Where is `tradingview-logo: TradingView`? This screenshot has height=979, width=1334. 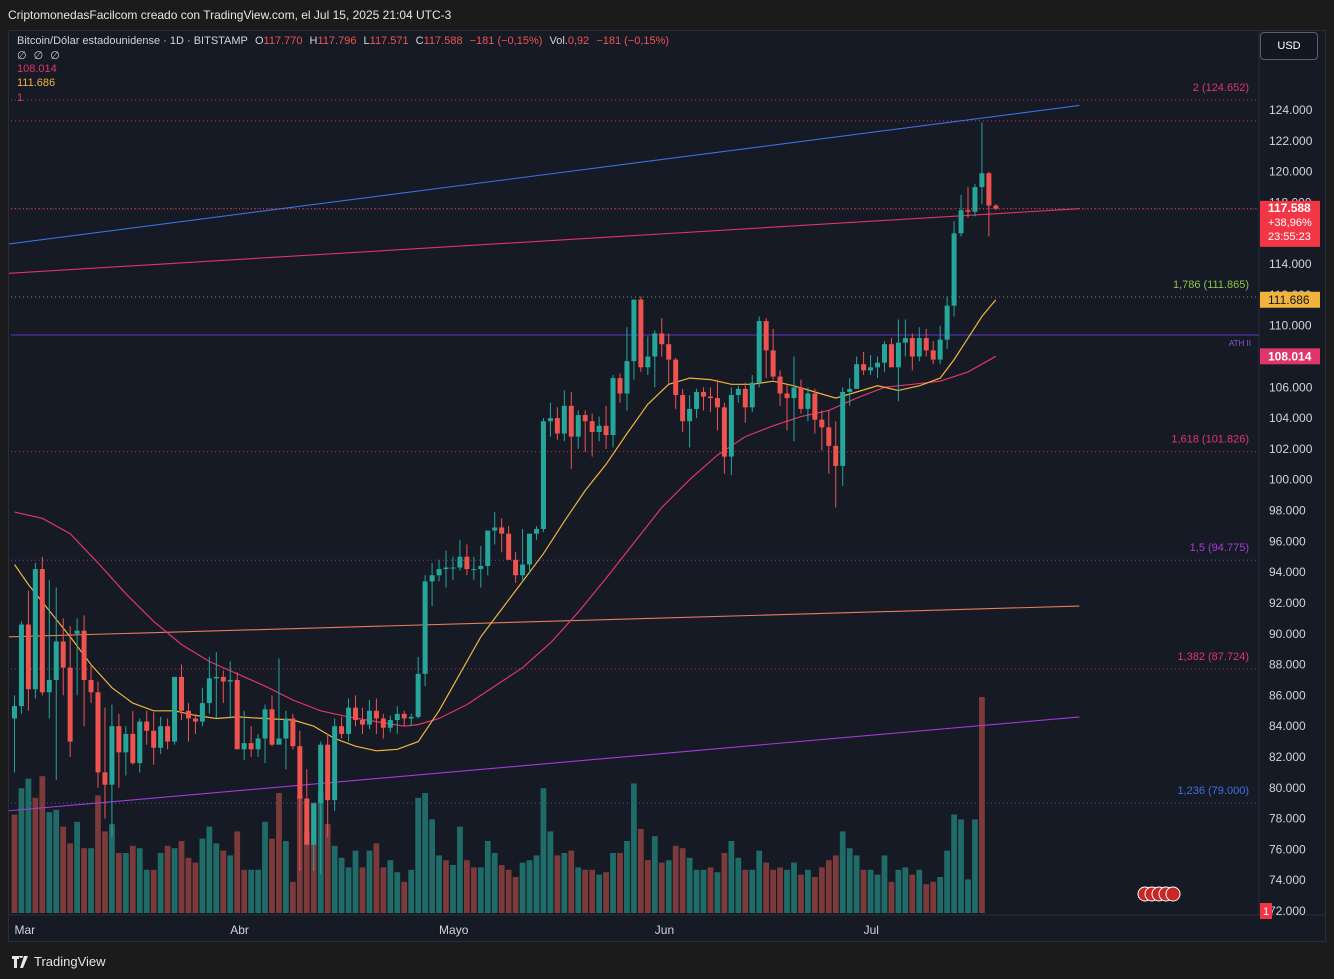 tradingview-logo: TradingView is located at coordinates (59, 961).